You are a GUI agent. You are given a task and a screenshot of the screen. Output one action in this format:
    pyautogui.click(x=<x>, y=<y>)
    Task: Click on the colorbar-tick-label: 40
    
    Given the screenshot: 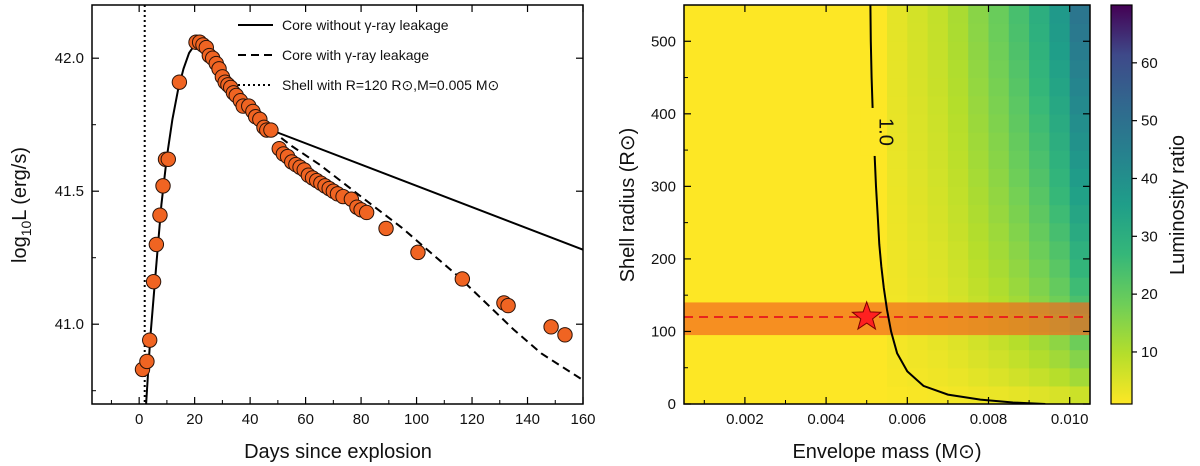 What is the action you would take?
    pyautogui.click(x=1149, y=178)
    